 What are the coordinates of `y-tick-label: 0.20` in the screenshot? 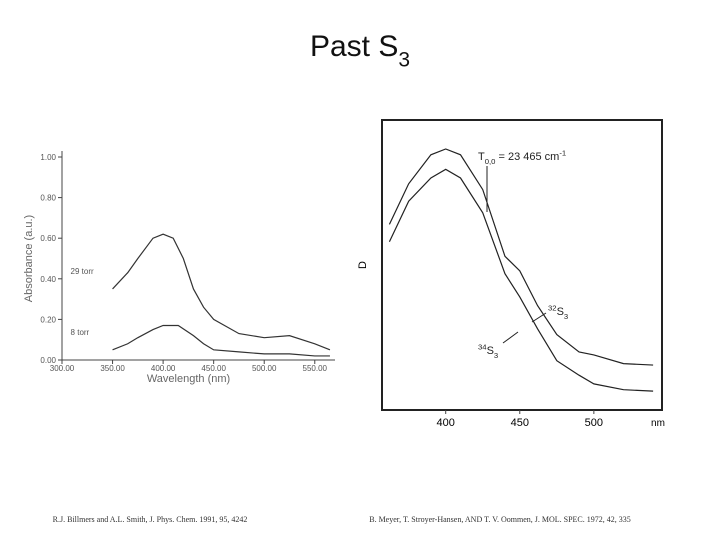 It's located at (48, 319).